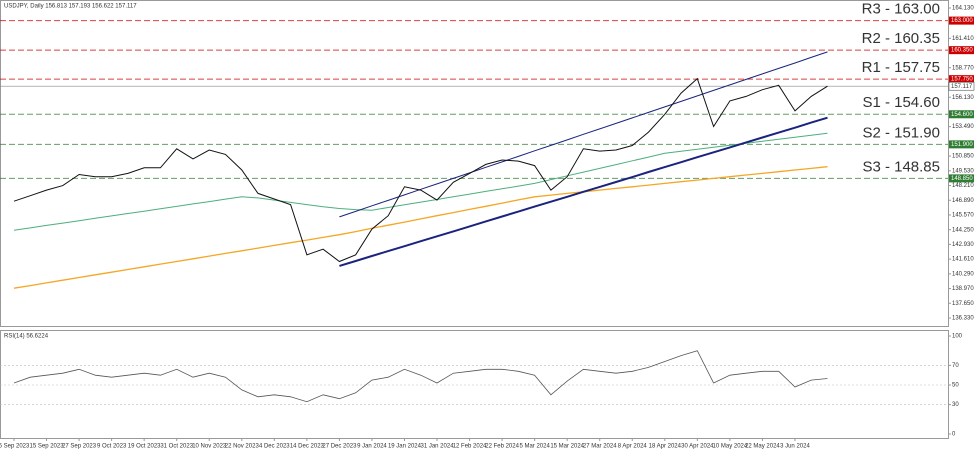 This screenshot has width=975, height=452. I want to click on last-price-label: 157.117, so click(962, 87).